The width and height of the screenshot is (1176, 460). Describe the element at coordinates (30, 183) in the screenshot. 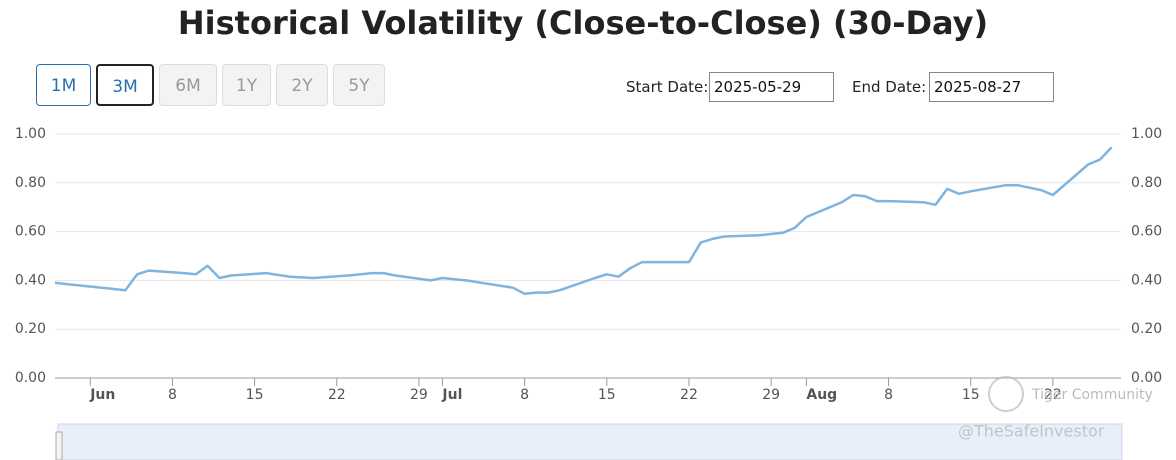

I see `y-tick-label: 0.80` at that location.